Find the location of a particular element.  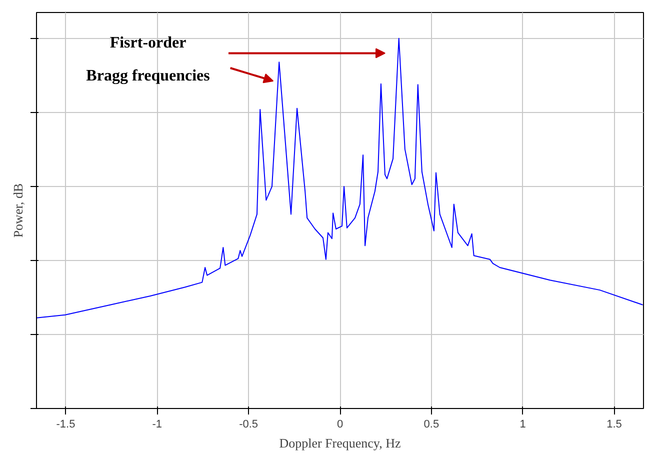

annotation: Bragg frequencies is located at coordinates (148, 75).